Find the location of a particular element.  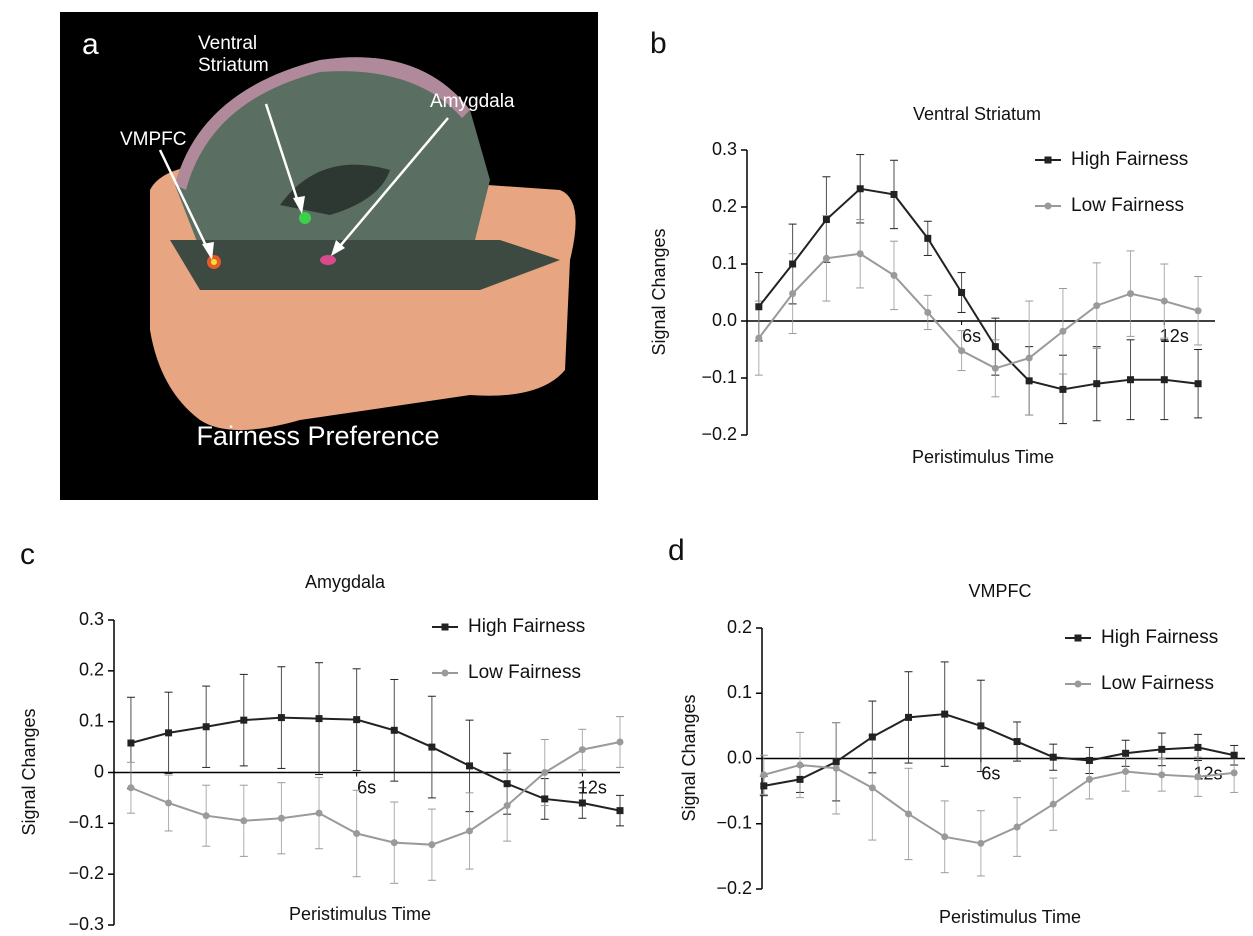

annotation: Striatum is located at coordinates (233, 65).